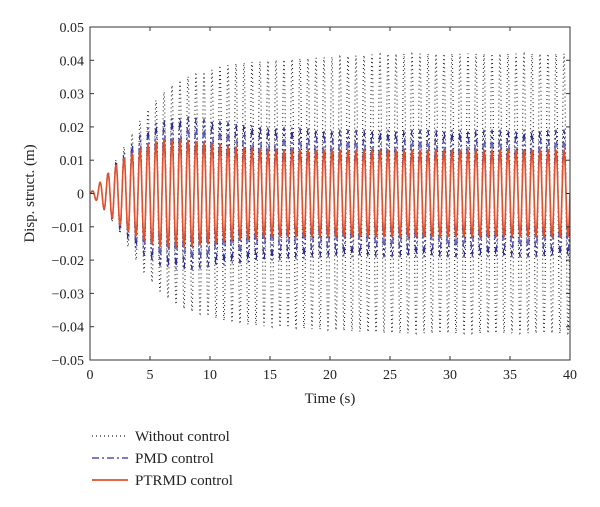 This screenshot has height=507, width=600. Describe the element at coordinates (68, 294) in the screenshot. I see `y-tick-label: −0.03` at that location.